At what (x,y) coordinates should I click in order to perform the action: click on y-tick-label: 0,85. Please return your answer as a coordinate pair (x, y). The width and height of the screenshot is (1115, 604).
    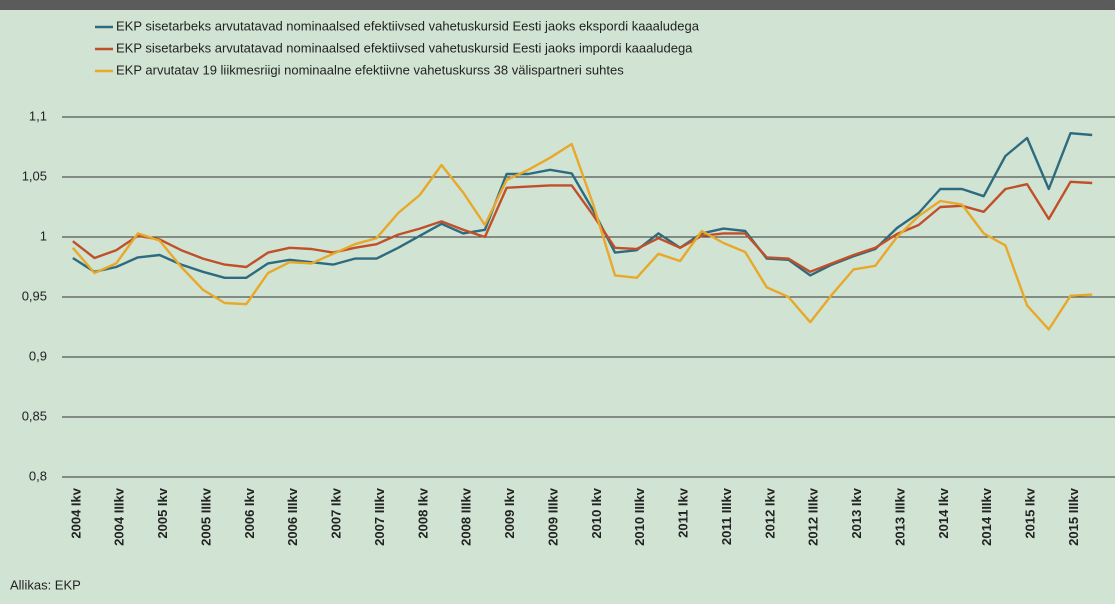
    Looking at the image, I should click on (34, 415).